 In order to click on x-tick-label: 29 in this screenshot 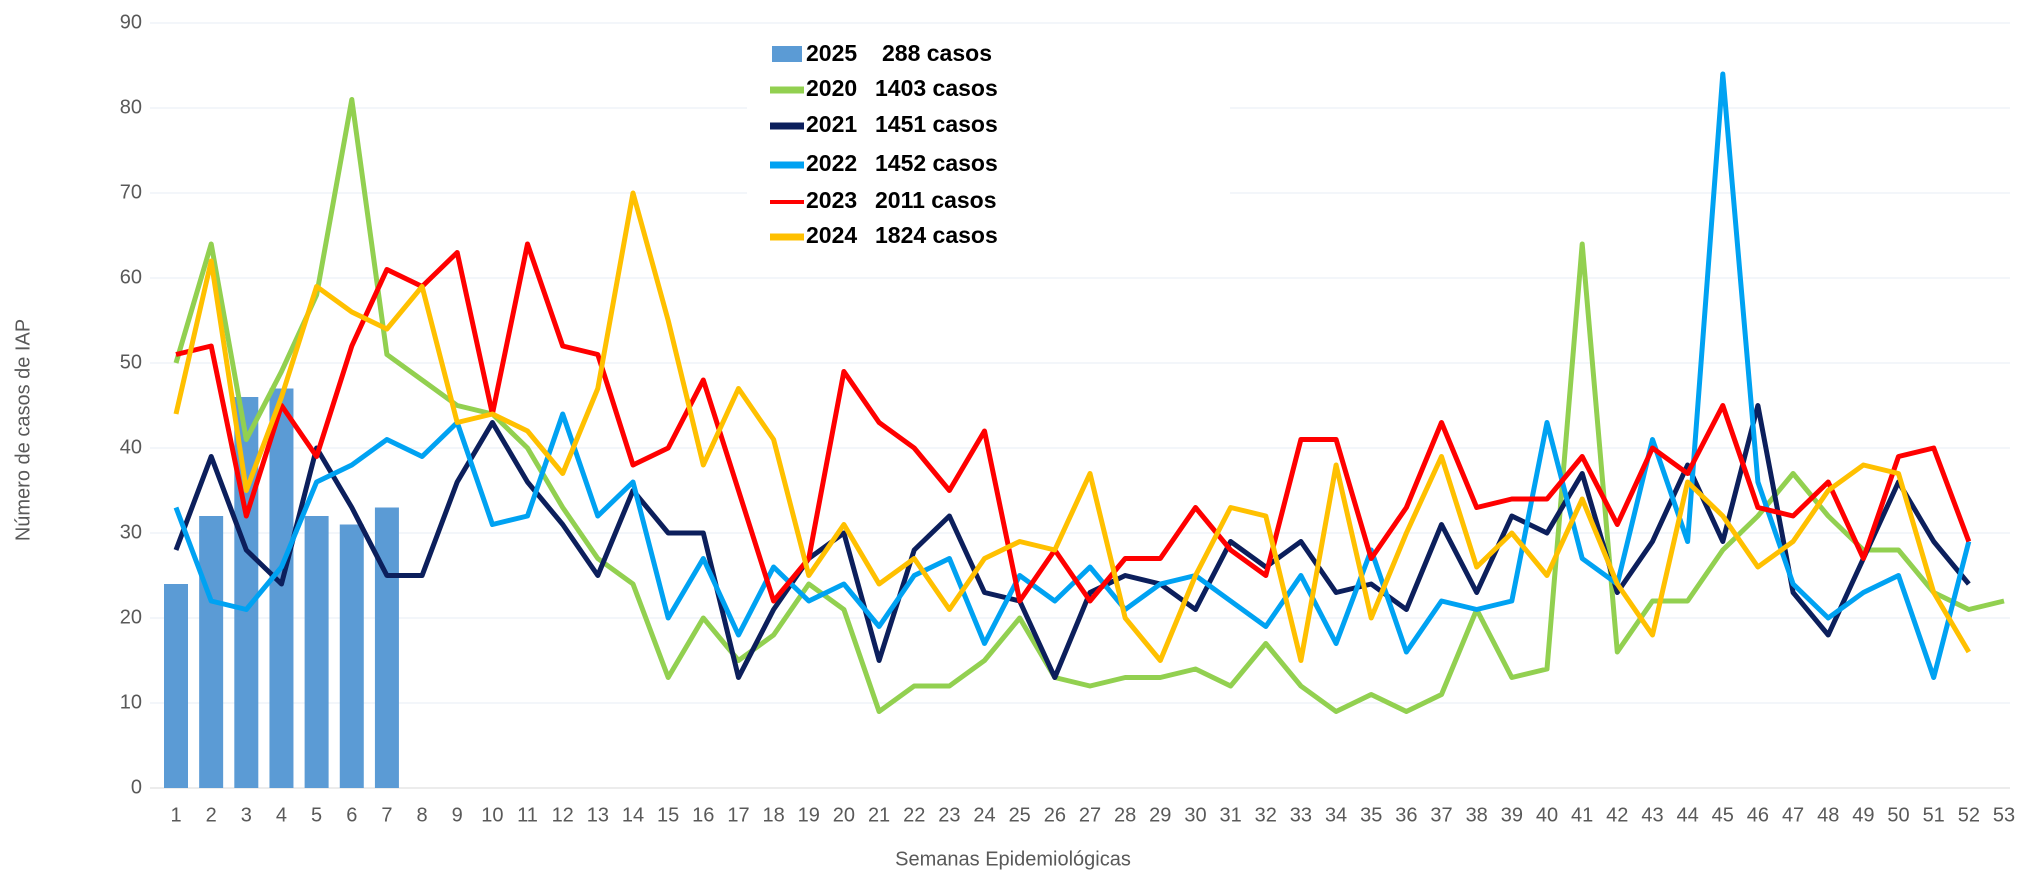, I will do `click(1160, 815)`.